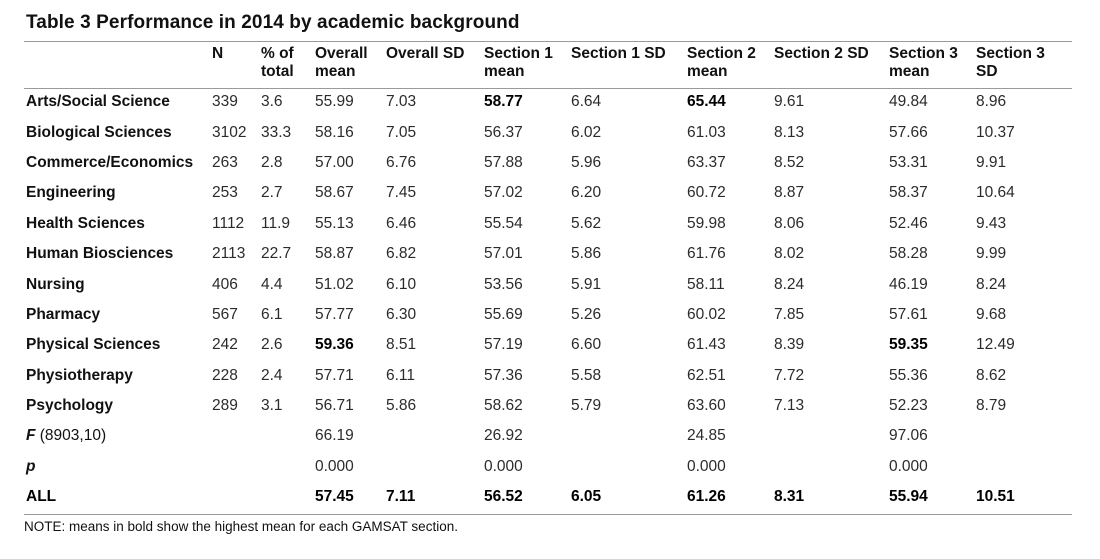 This screenshot has width=1100, height=559. I want to click on header-rule, so click(548, 88).